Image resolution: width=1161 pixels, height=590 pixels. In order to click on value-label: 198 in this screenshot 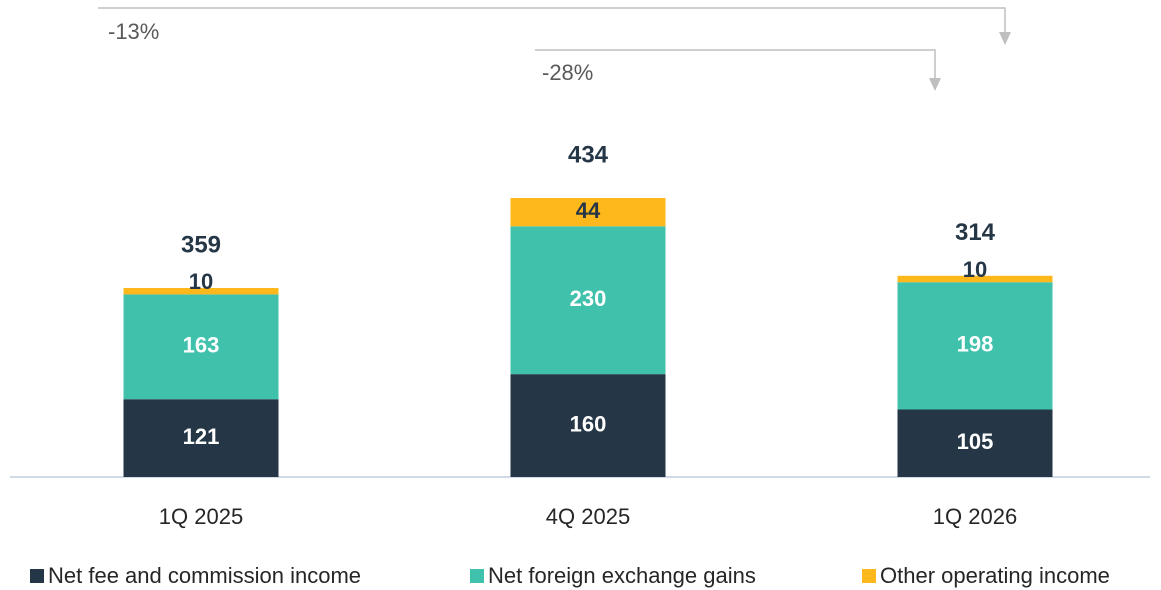, I will do `click(975, 344)`.